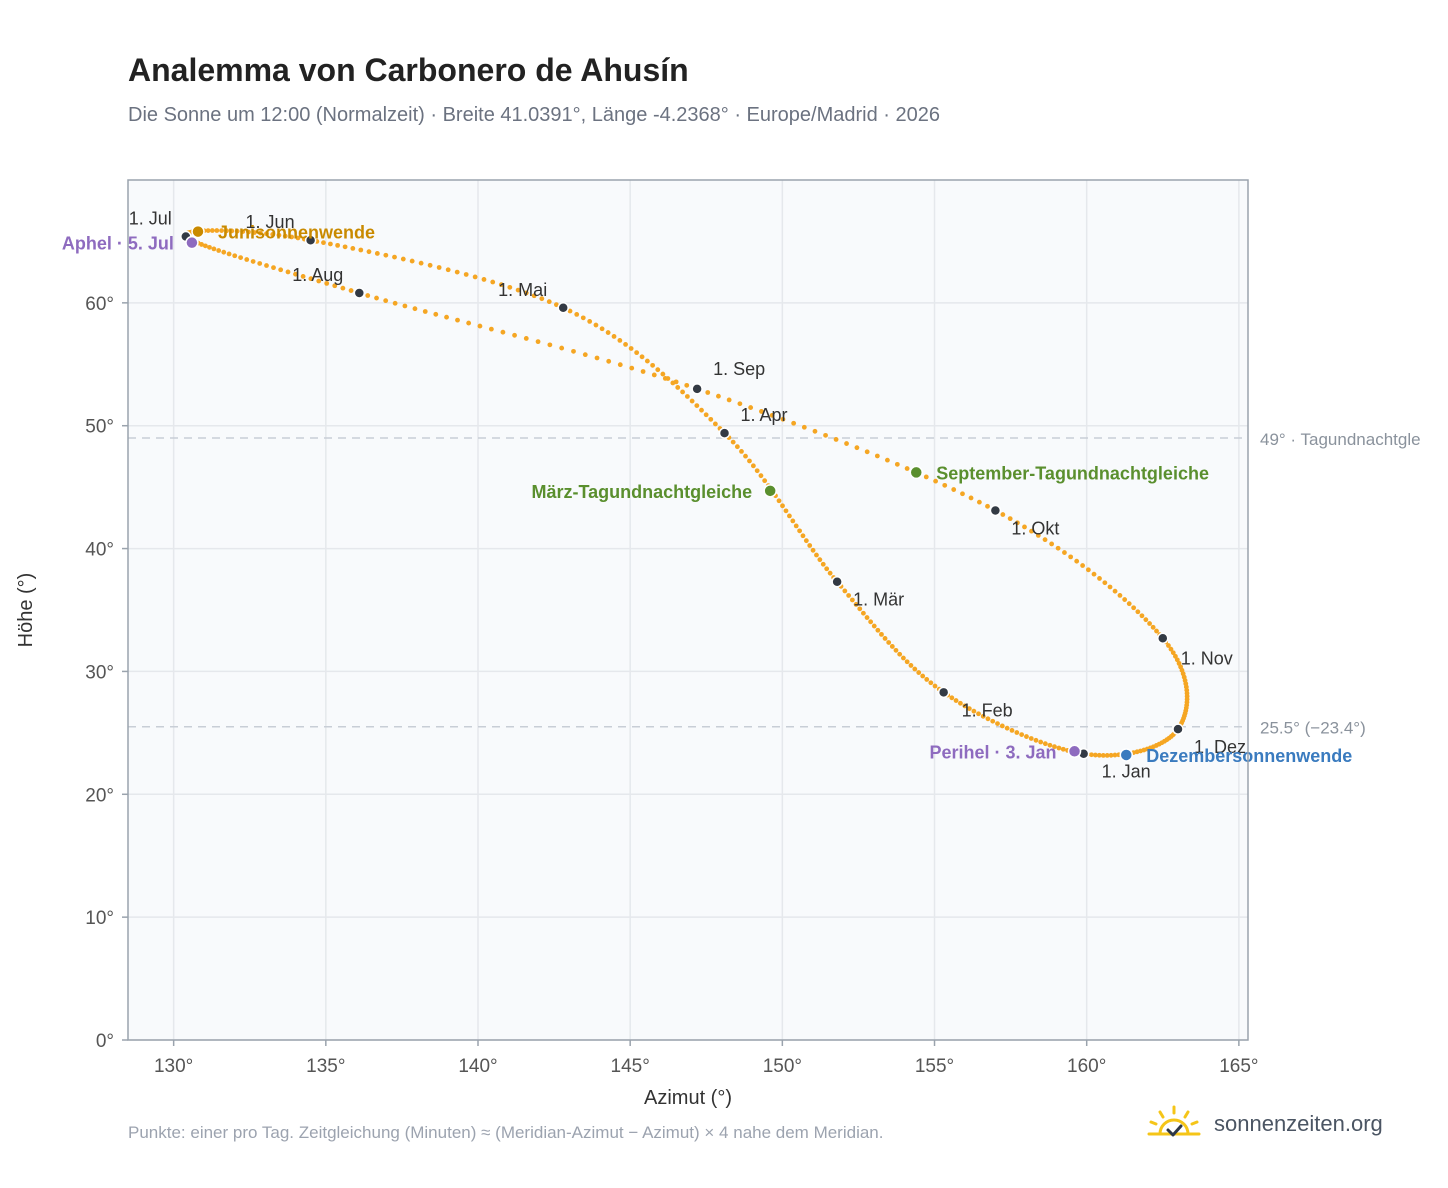  Describe the element at coordinates (641, 492) in the screenshot. I see `event-label: März-Tagundnachtgleiche` at that location.